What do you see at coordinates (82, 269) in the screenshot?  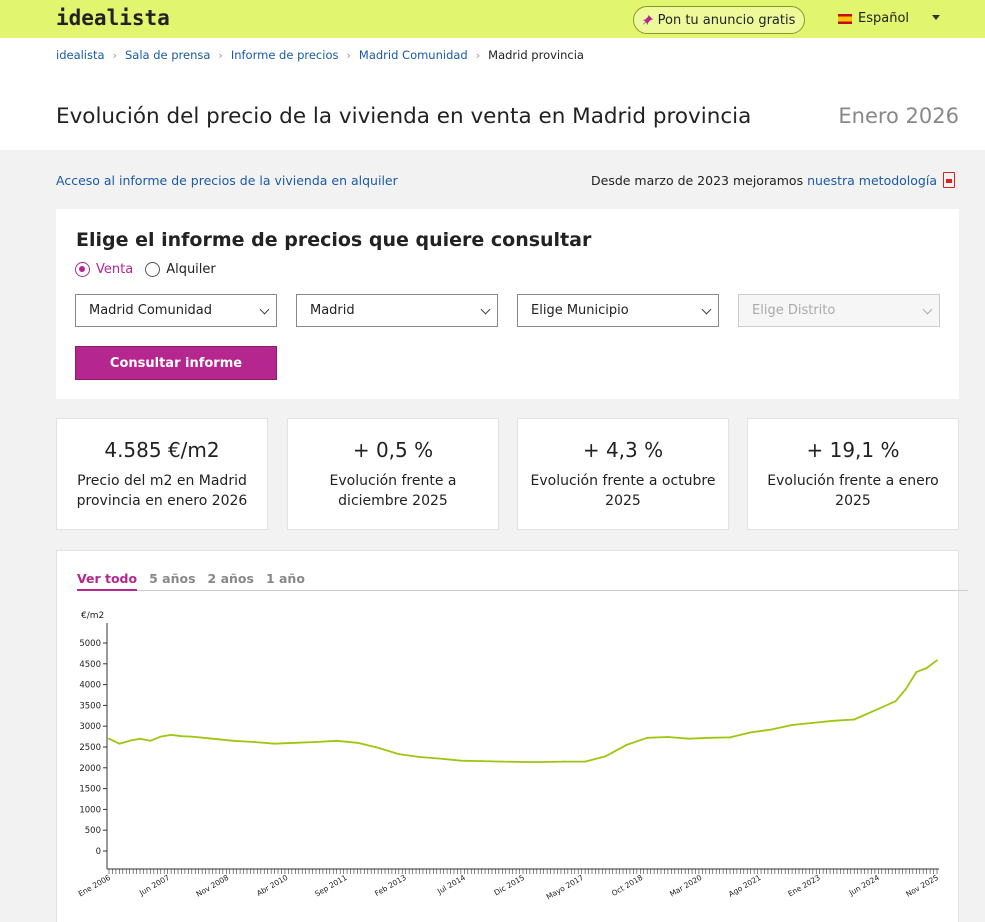 I see `radio-venta-dot` at bounding box center [82, 269].